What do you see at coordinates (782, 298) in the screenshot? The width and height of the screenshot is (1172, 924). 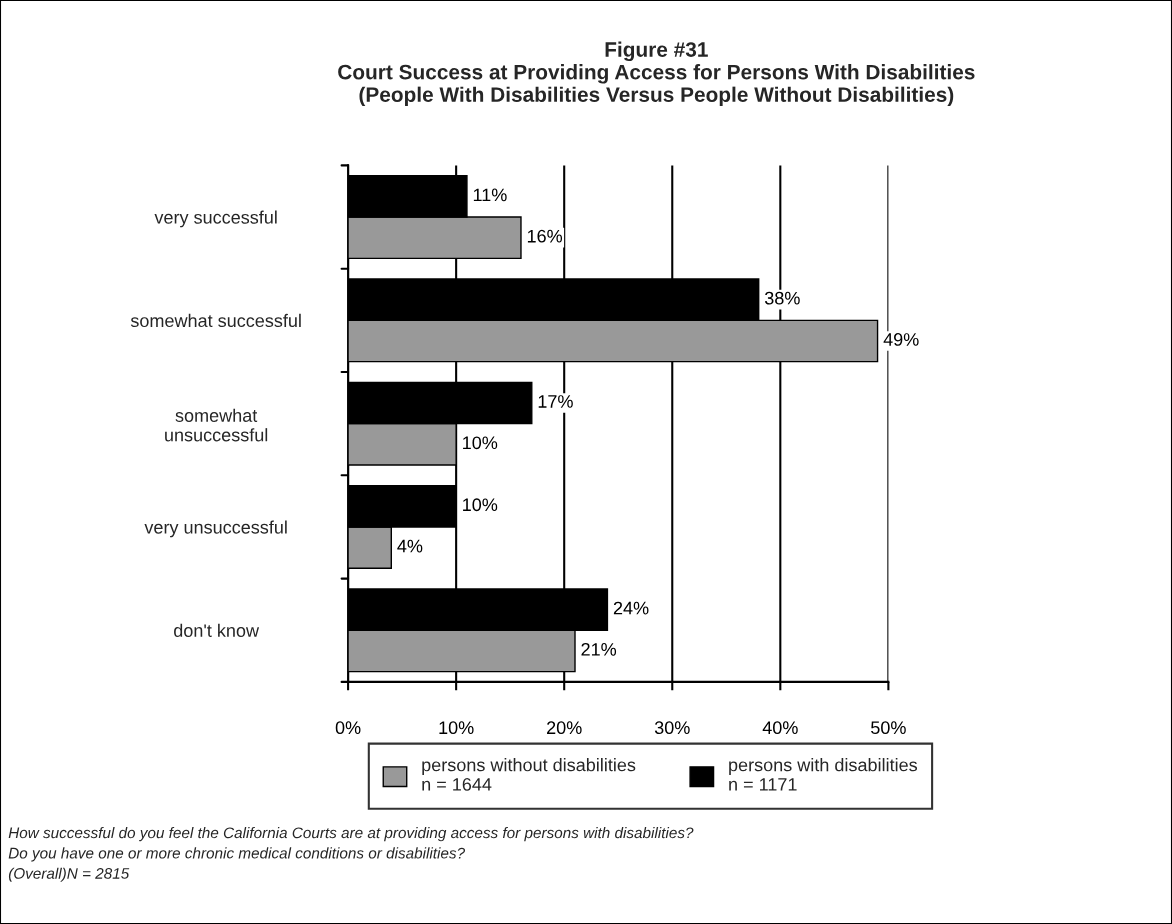 I see `data-label: 38%` at bounding box center [782, 298].